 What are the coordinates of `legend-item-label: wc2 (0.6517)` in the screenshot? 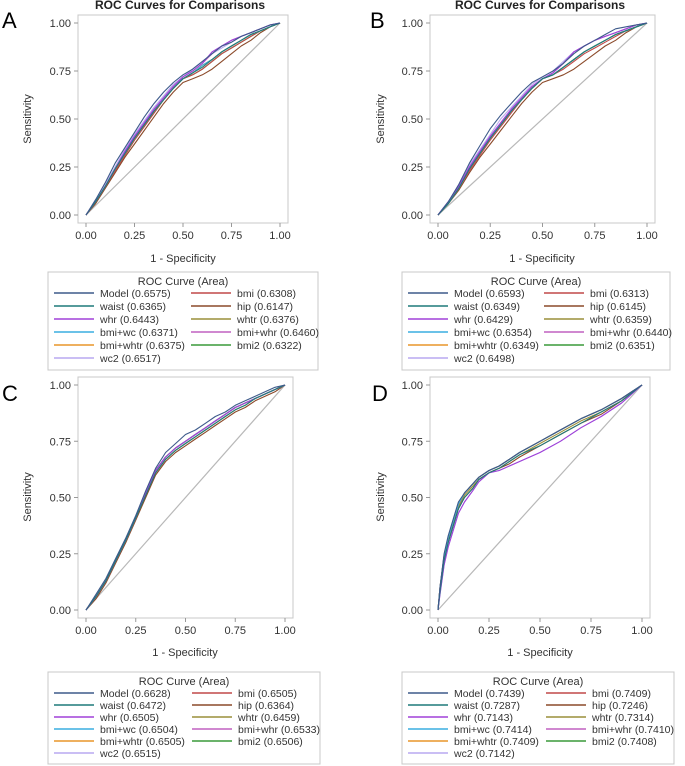 It's located at (130, 359).